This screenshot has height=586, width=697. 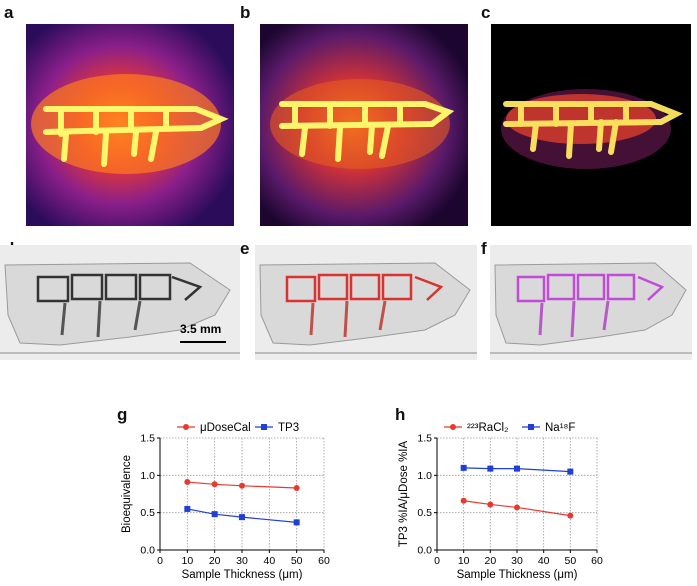 What do you see at coordinates (560, 428) in the screenshot?
I see `legend-label: Na¹⁸F` at bounding box center [560, 428].